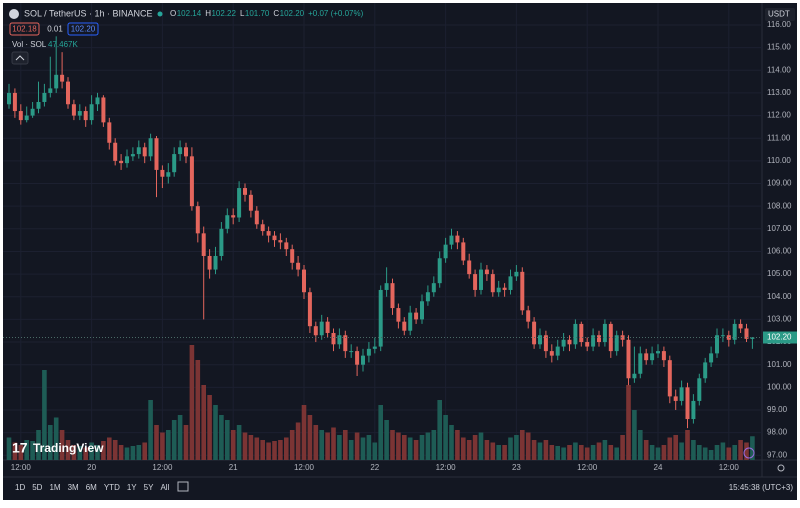 This screenshot has height=508, width=800. I want to click on indicator-icon, so click(749, 453).